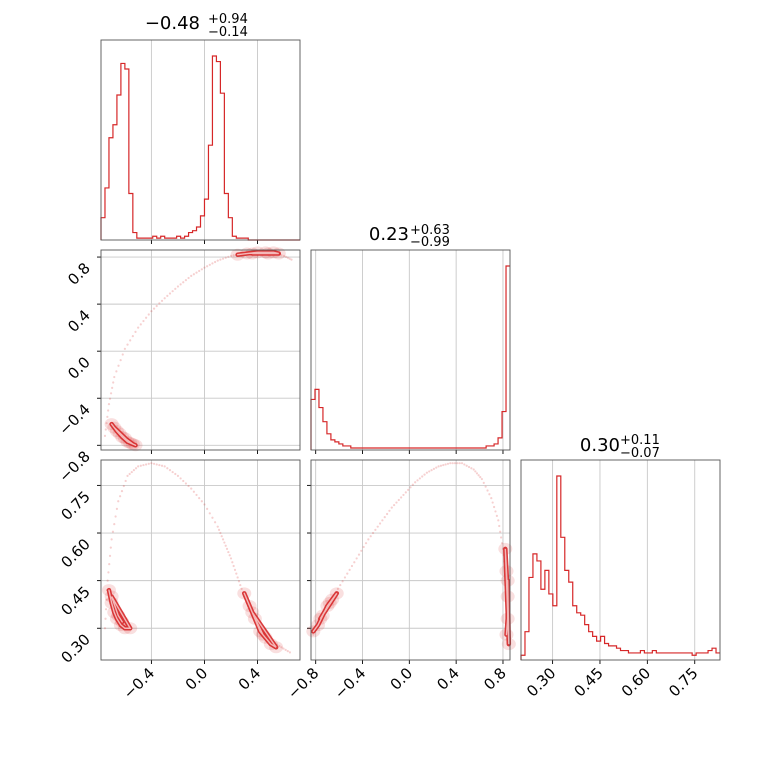  What do you see at coordinates (640, 453) in the screenshot?
I see `title-param-3-minus: −0.07` at bounding box center [640, 453].